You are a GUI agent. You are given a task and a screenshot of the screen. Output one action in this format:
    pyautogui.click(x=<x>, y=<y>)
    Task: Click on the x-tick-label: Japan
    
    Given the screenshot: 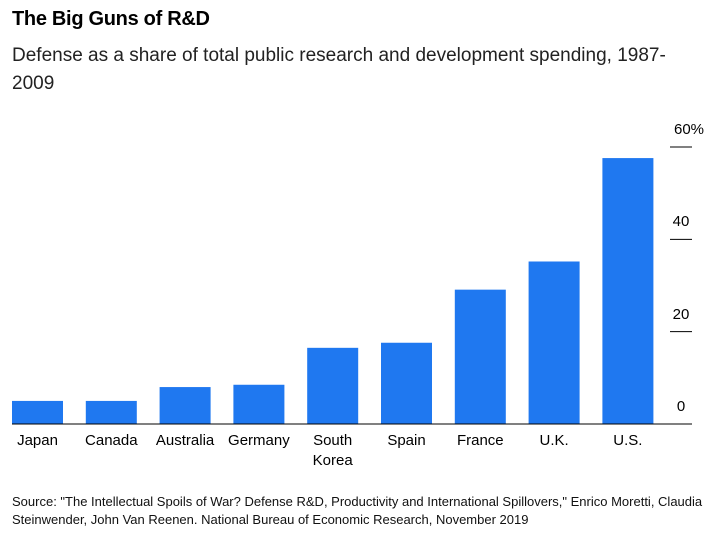 What is the action you would take?
    pyautogui.click(x=37, y=440)
    